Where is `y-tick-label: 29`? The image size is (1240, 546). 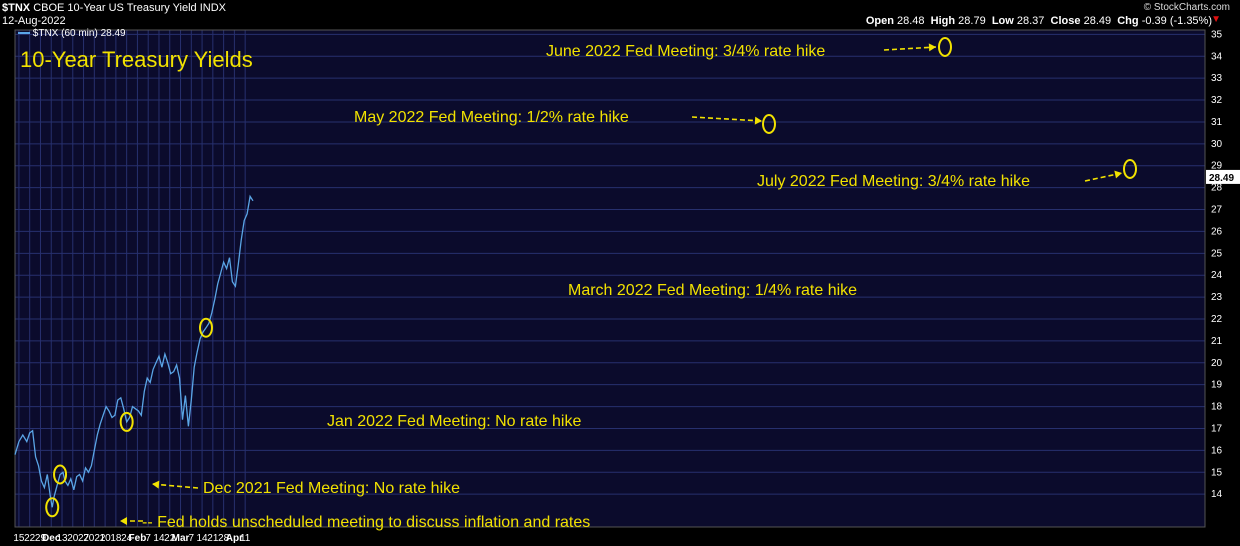 y-tick-label: 29 is located at coordinates (1217, 166).